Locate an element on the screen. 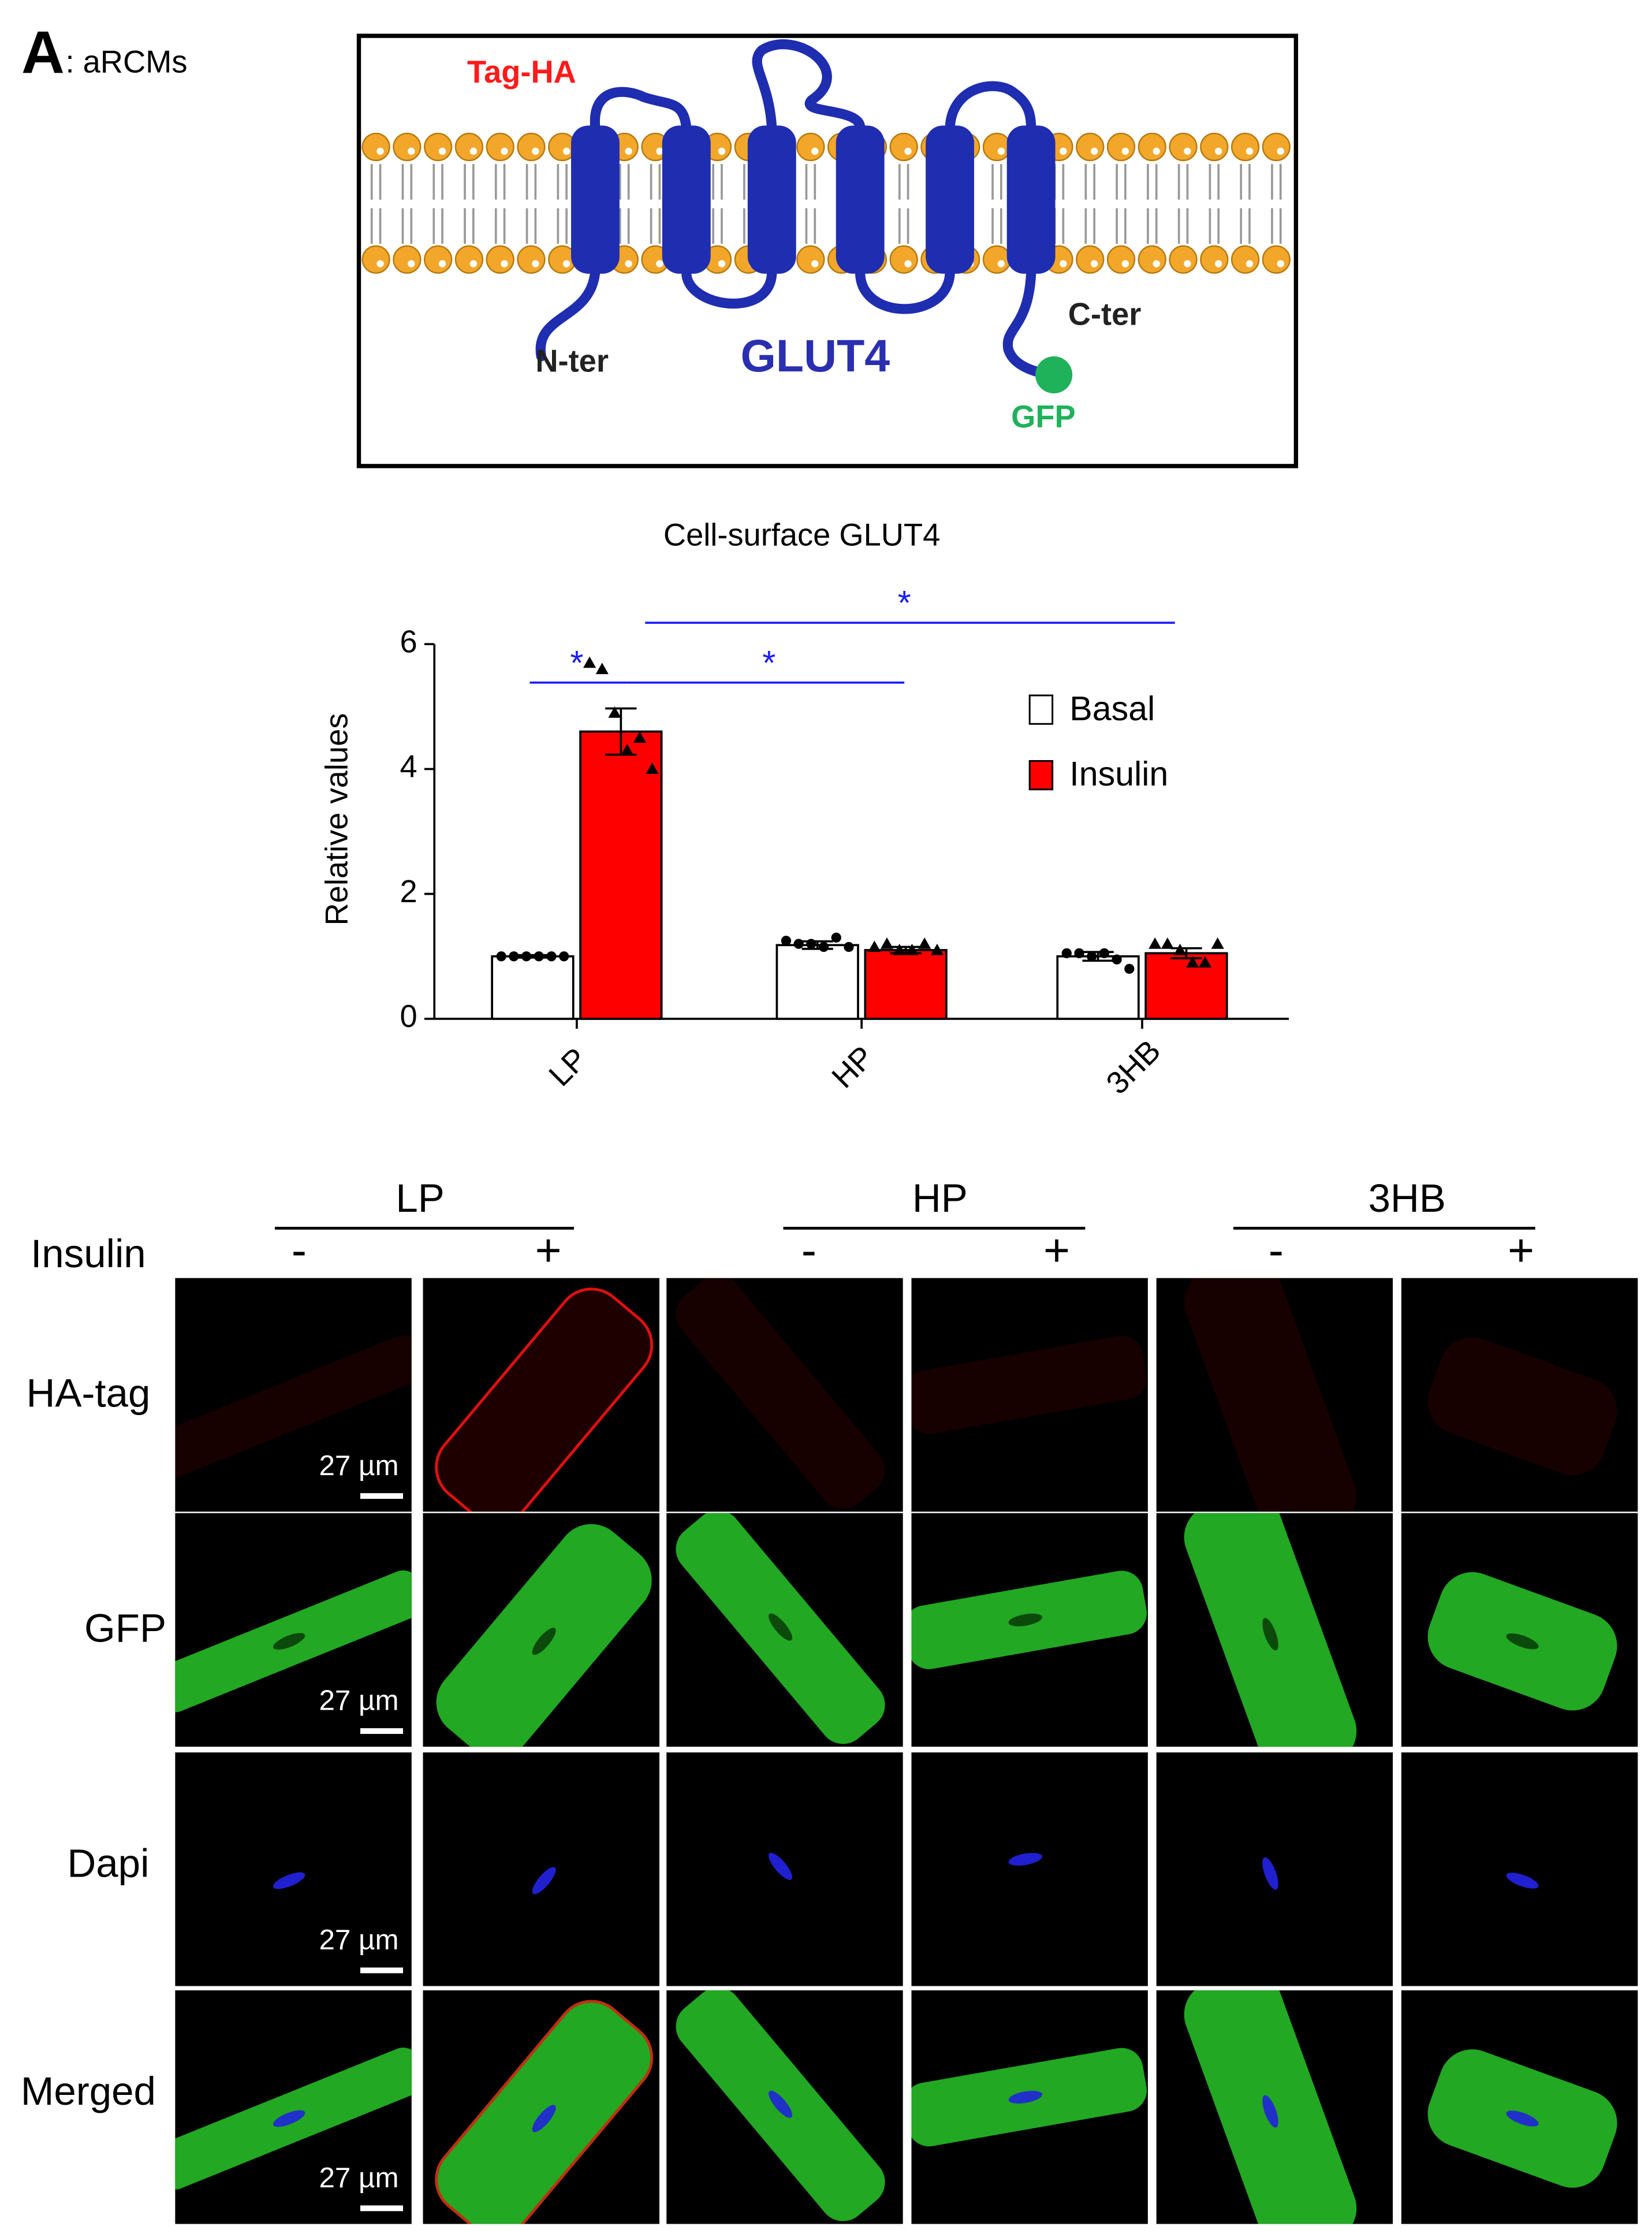  row-header: Insulin is located at coordinates (88, 1253).